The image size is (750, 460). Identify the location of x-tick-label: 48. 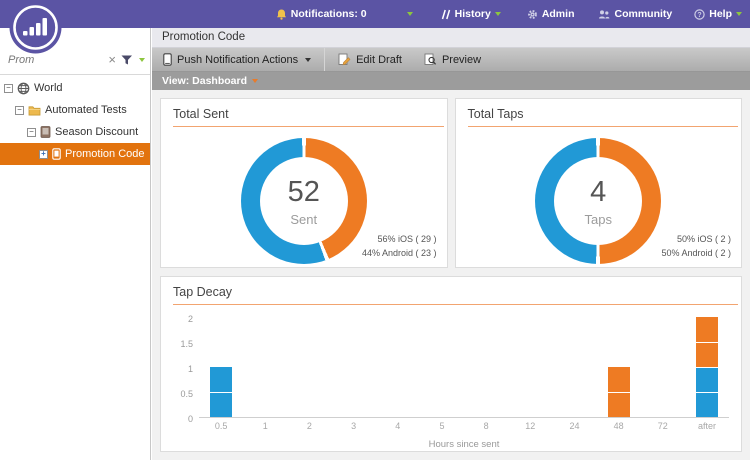
(618, 426).